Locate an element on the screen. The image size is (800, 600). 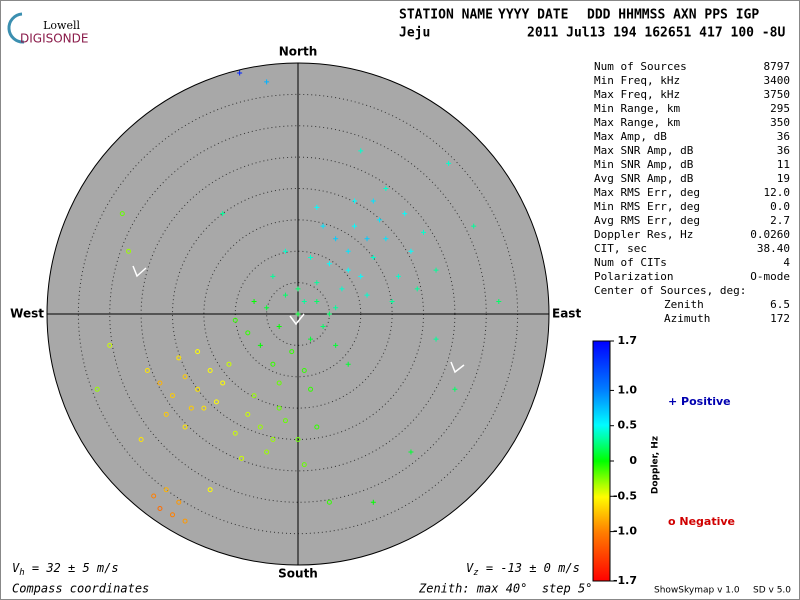
colorbar-tick-label: 0 is located at coordinates (633, 460).